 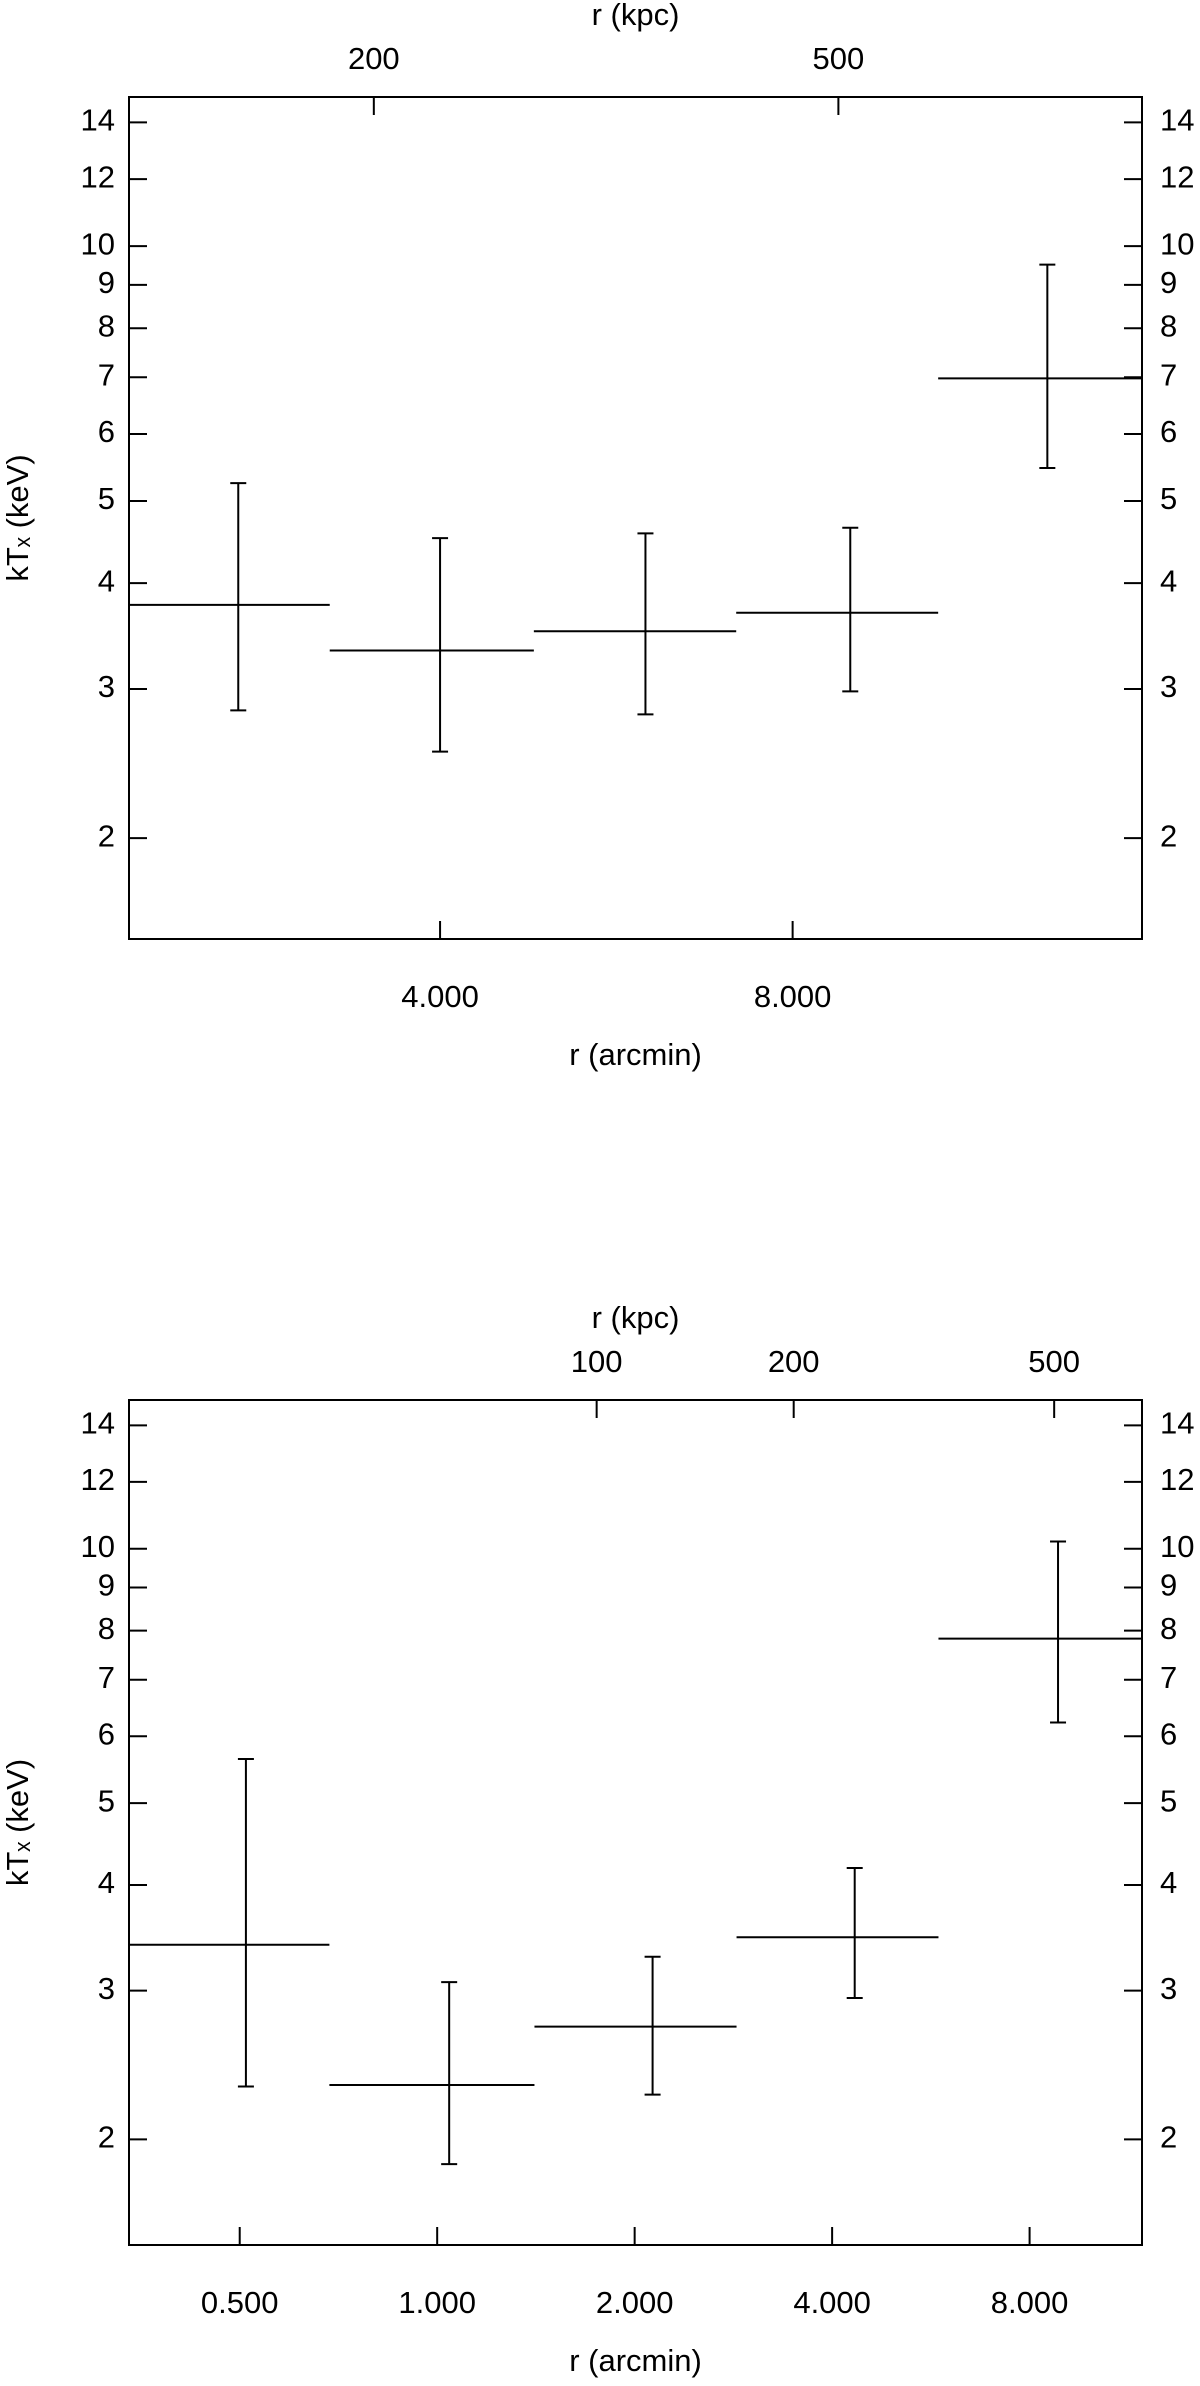 What do you see at coordinates (635, 2302) in the screenshot?
I see `x-tick-label: 2.000` at bounding box center [635, 2302].